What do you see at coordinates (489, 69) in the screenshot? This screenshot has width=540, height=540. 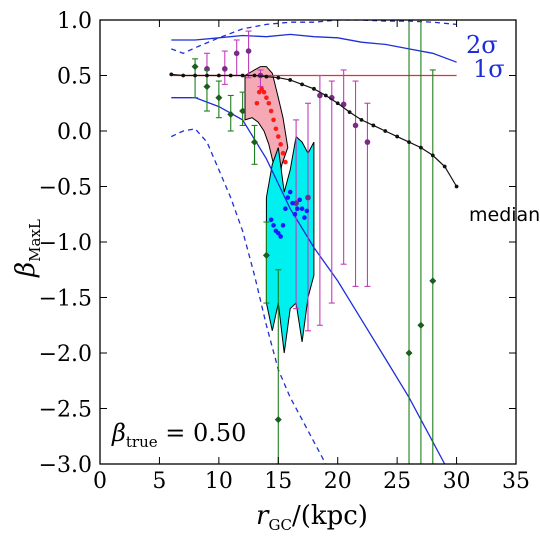 I see `one-sigma-label: 1σ` at bounding box center [489, 69].